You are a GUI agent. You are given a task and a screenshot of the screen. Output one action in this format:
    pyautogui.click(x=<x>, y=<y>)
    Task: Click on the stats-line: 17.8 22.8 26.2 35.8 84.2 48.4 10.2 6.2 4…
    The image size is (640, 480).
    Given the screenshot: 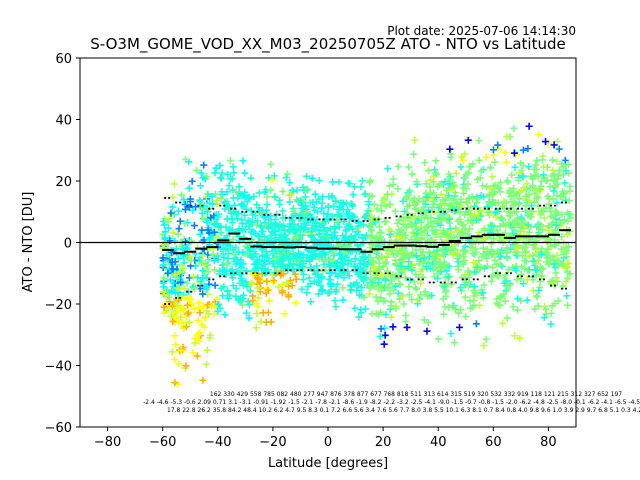 What is the action you would take?
    pyautogui.click(x=403, y=410)
    